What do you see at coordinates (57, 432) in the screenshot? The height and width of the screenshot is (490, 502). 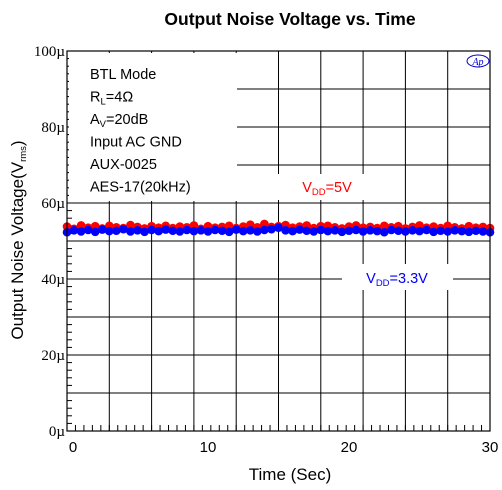 I see `y-tick-label: 0µ` at bounding box center [57, 432].